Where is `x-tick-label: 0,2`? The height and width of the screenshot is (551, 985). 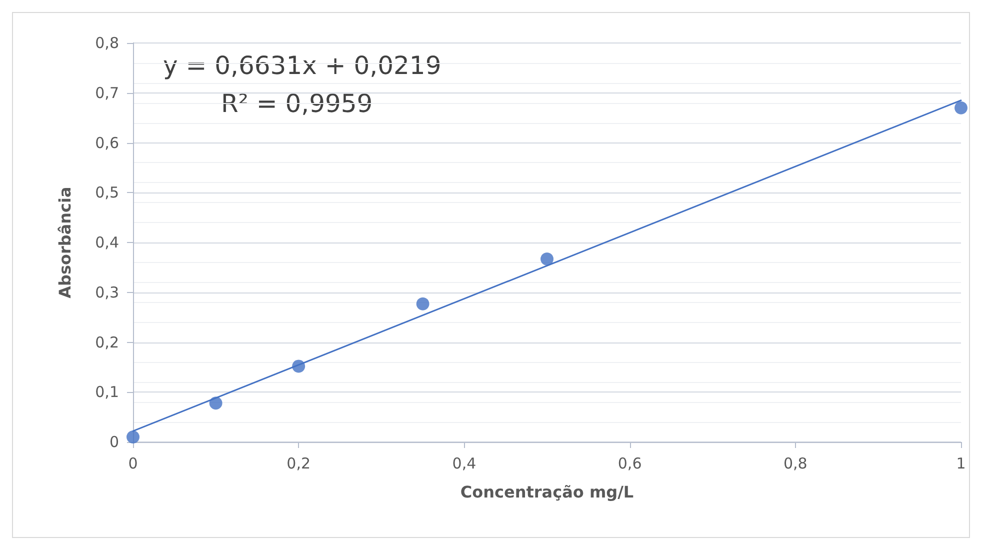
x-tick-label: 0,2 is located at coordinates (298, 463).